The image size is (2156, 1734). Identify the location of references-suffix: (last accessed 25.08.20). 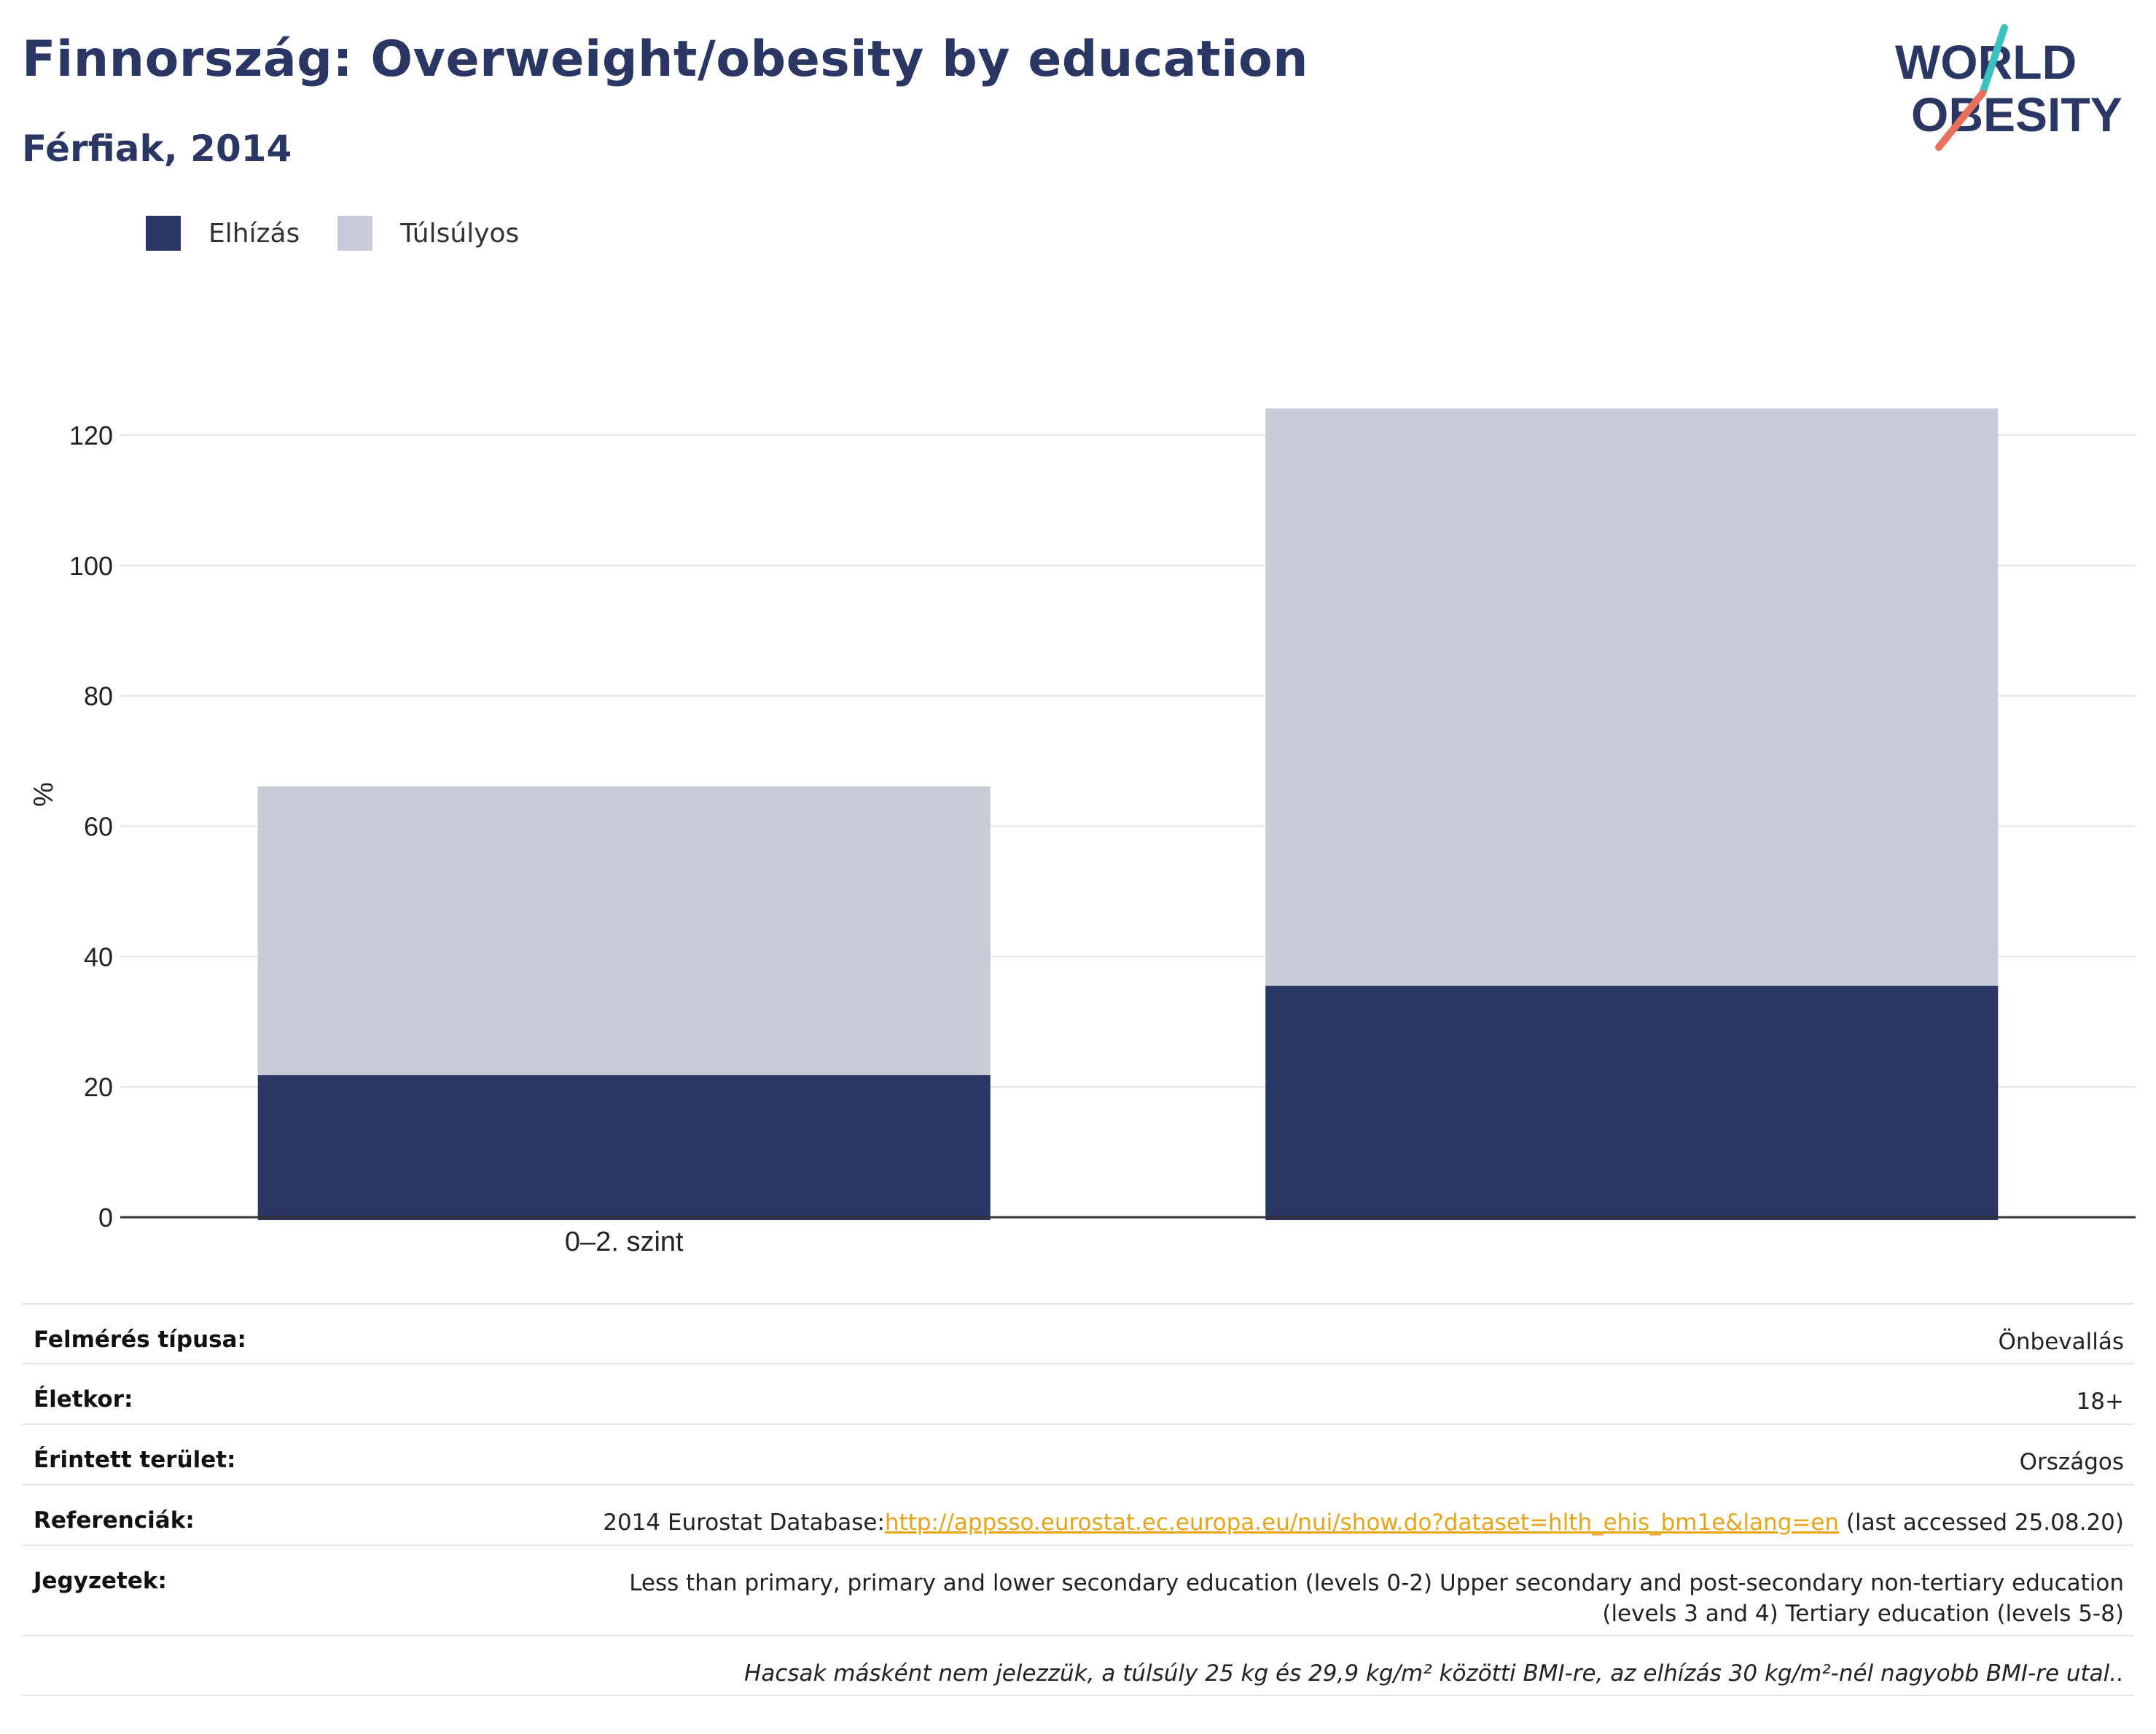
(1982, 1523).